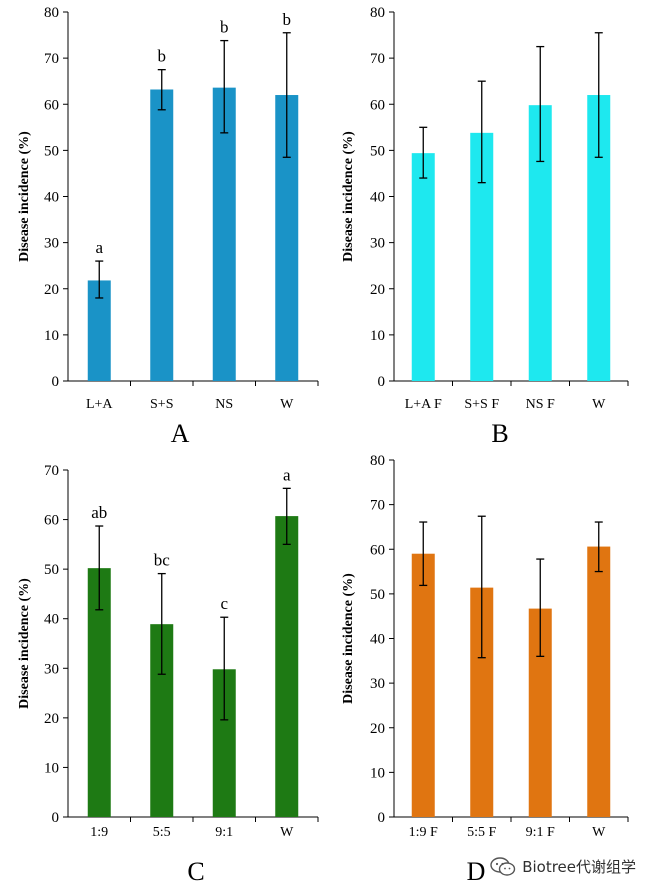 Image resolution: width=650 pixels, height=895 pixels. I want to click on x-tick-label: L+A, so click(99, 404).